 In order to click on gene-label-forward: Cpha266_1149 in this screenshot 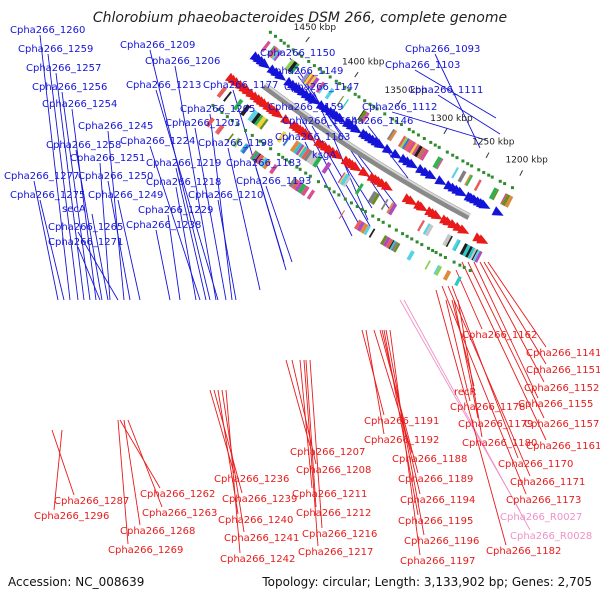, I will do `click(305, 71)`.